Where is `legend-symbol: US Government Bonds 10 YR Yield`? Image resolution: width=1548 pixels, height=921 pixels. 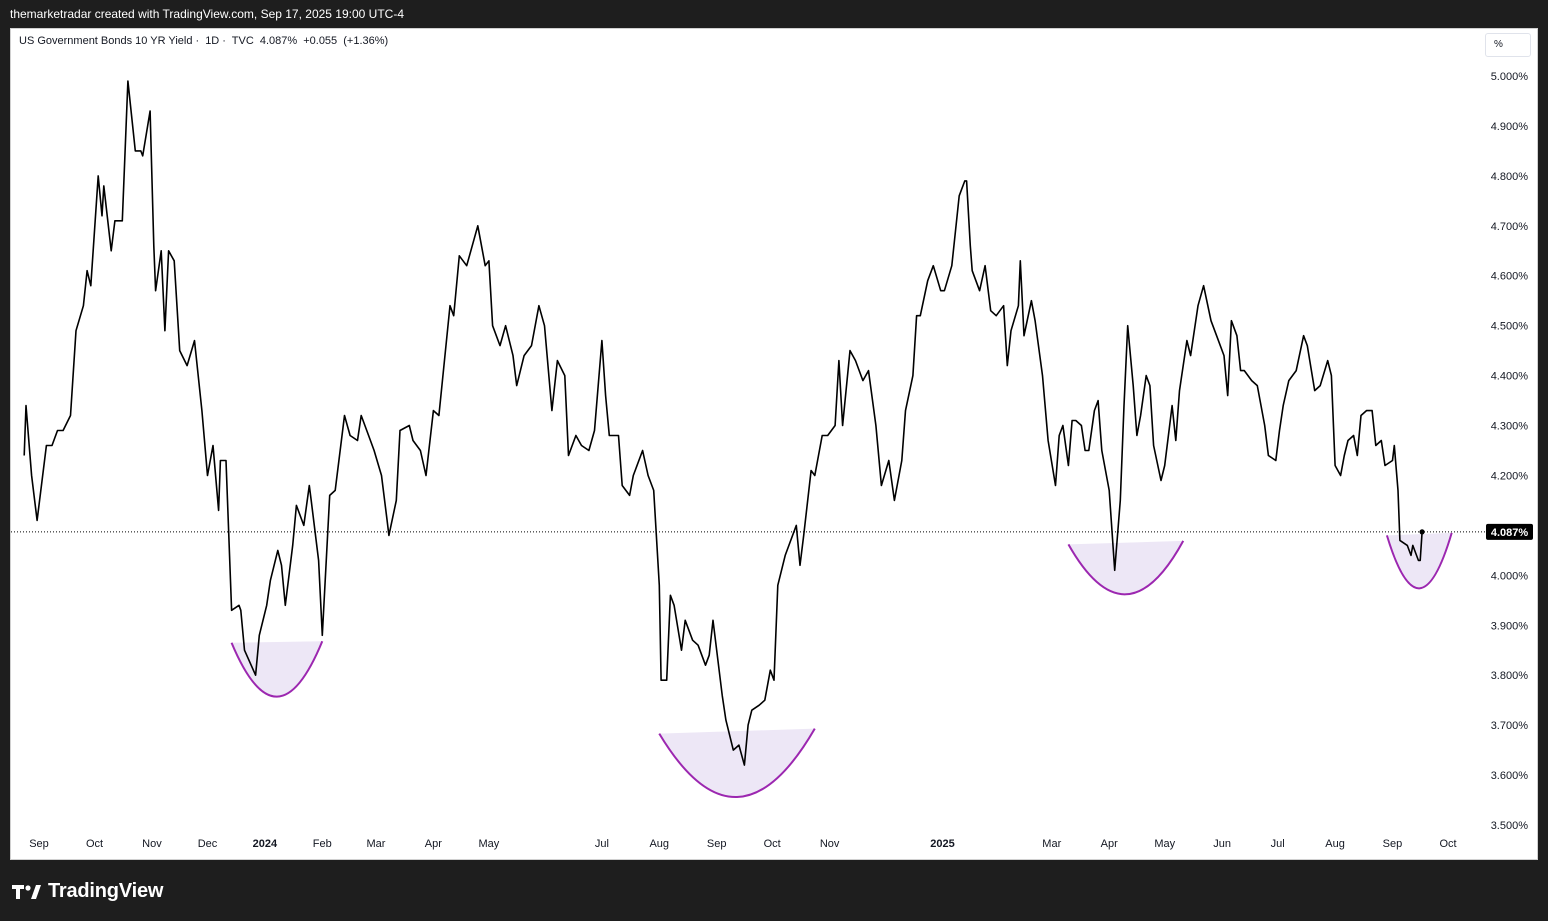 legend-symbol: US Government Bonds 10 YR Yield is located at coordinates (106, 41).